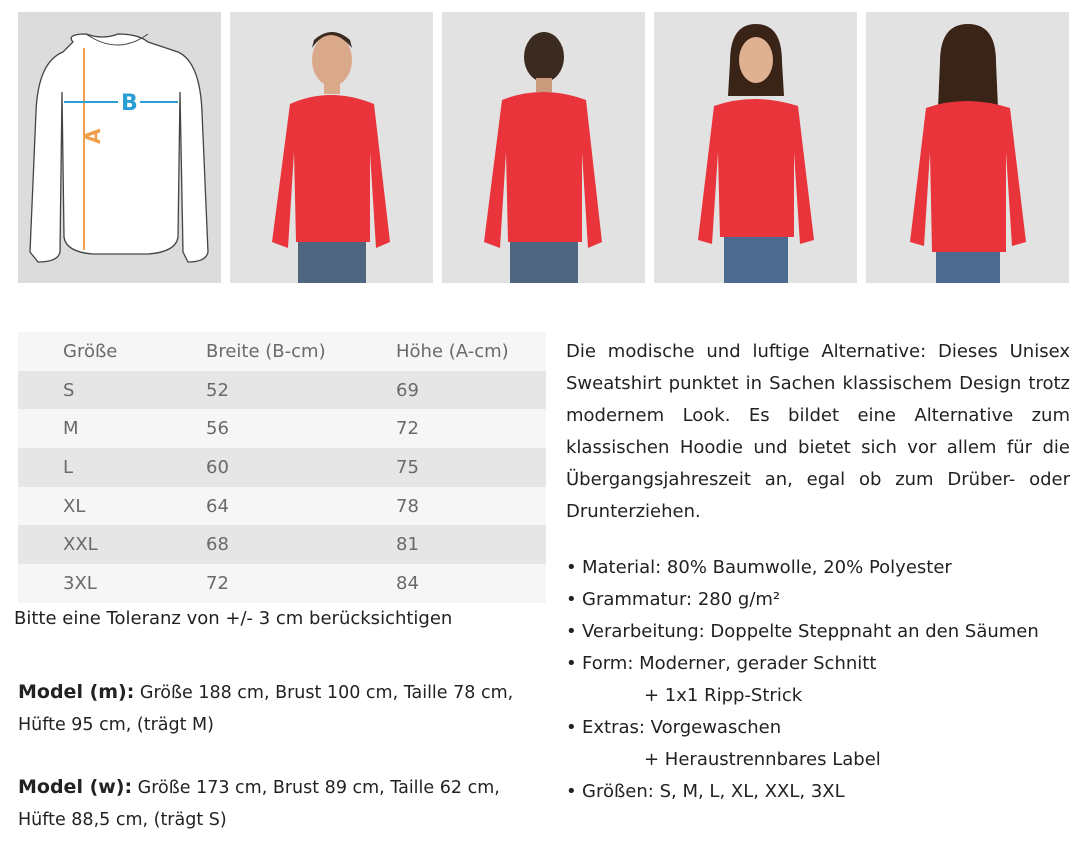  What do you see at coordinates (266, 351) in the screenshot?
I see `header-width: Breite (B-cm)` at bounding box center [266, 351].